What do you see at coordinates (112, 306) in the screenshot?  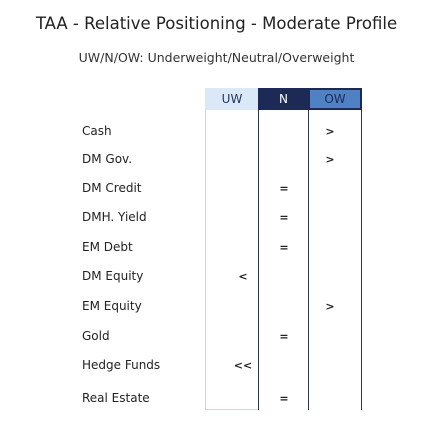 I see `row-label: EM Equity` at bounding box center [112, 306].